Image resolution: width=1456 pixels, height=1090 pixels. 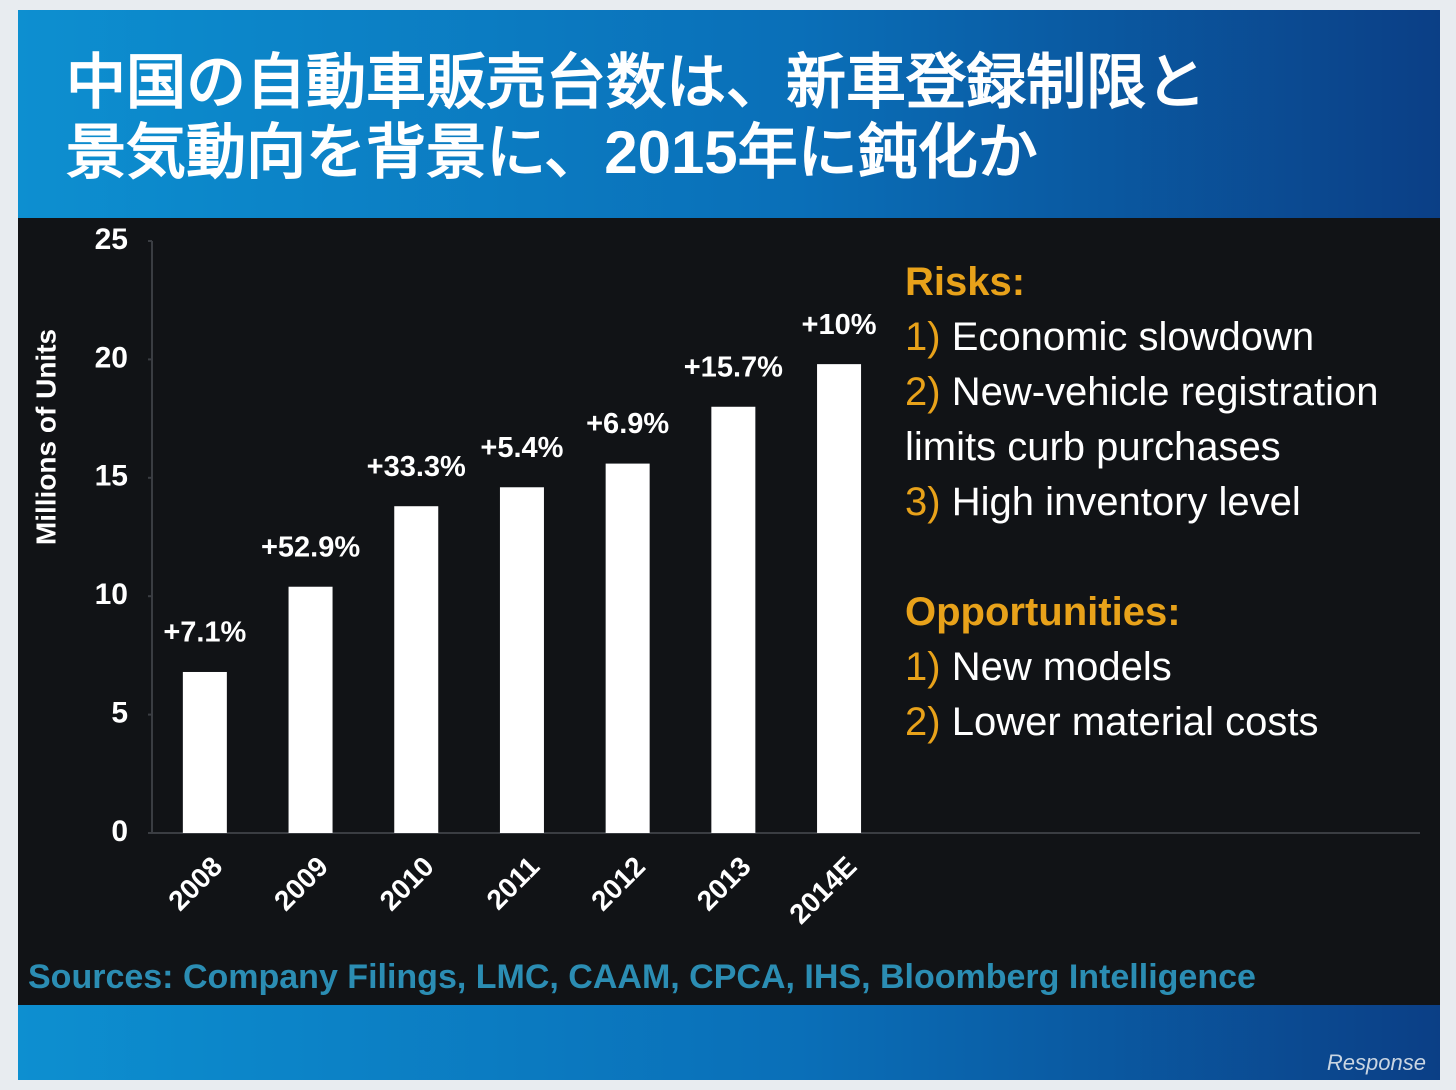 What do you see at coordinates (636, 82) in the screenshot?
I see `title-line: 中国の自動車販売台数は、新車登録制限と` at bounding box center [636, 82].